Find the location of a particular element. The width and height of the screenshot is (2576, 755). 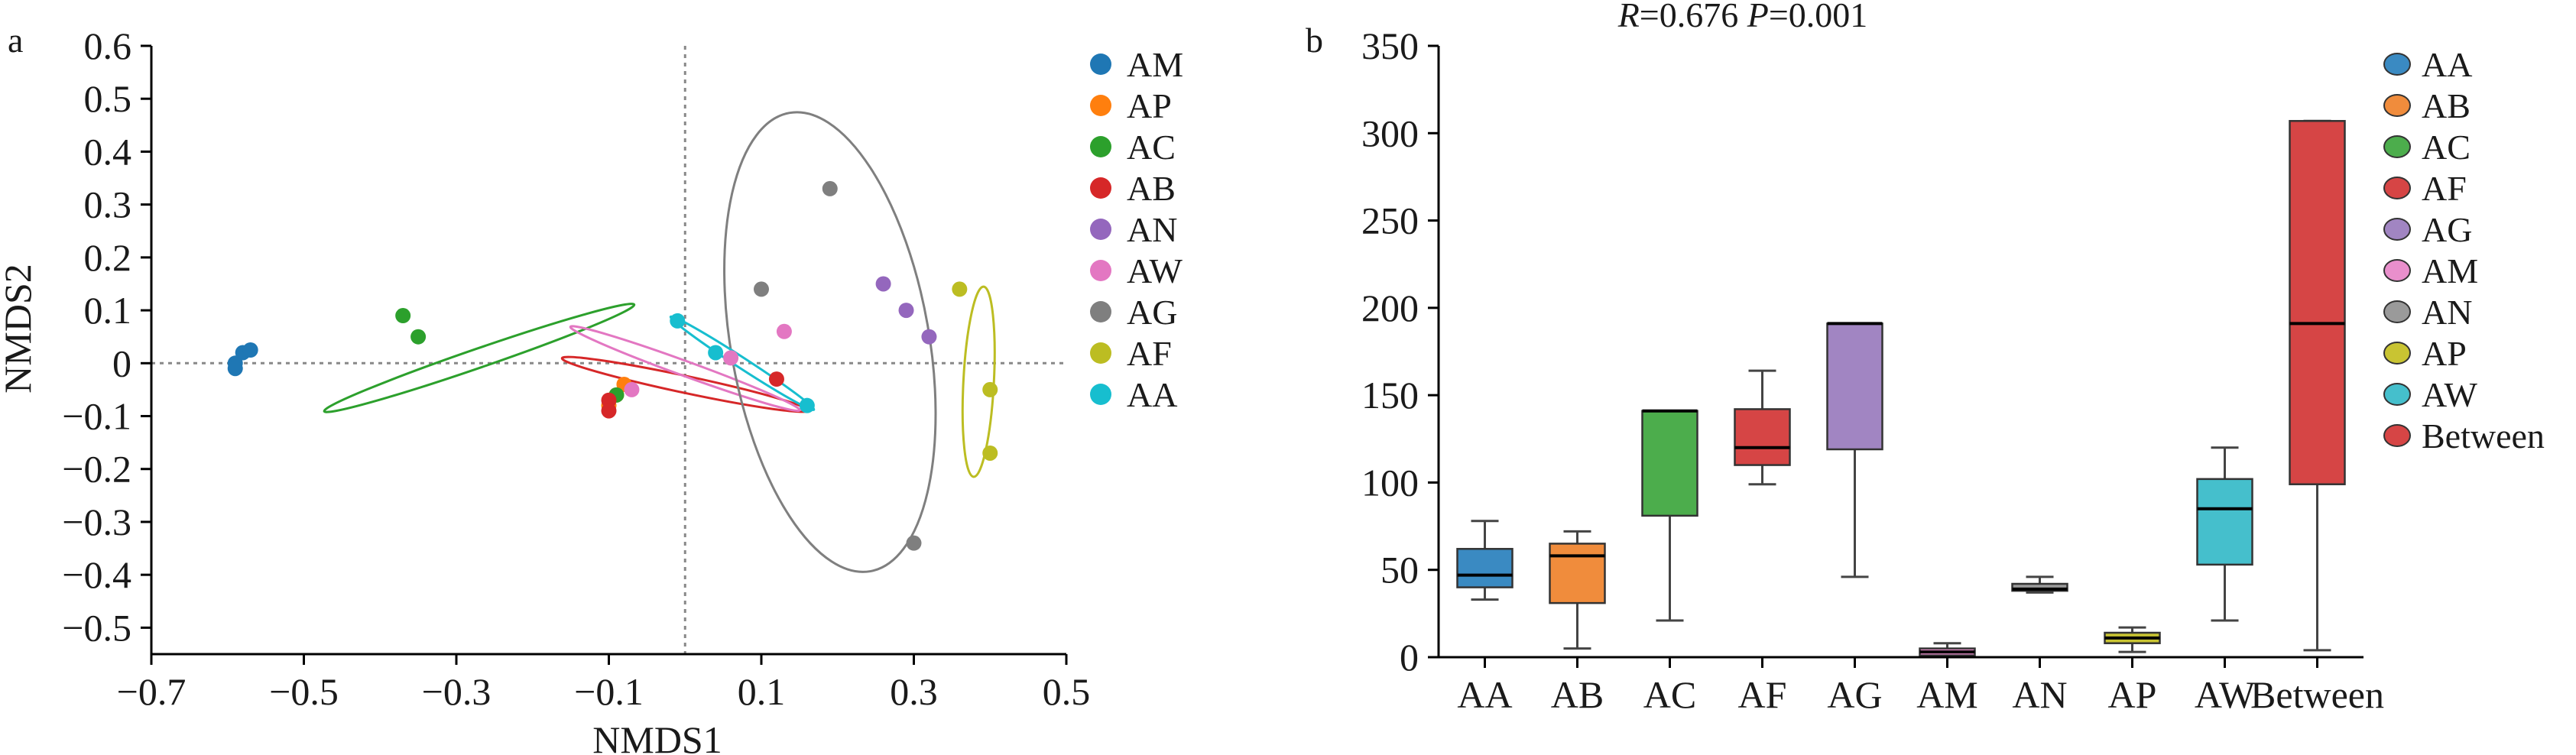

y-tick-label: 250 is located at coordinates (1390, 220).